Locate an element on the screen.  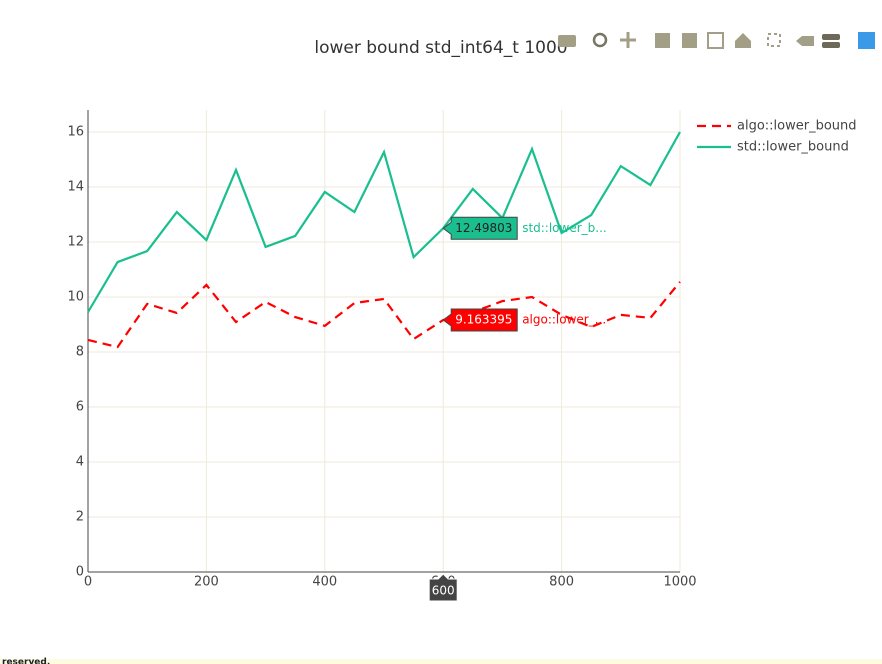
hover-value: 12.49803 is located at coordinates (483, 228).